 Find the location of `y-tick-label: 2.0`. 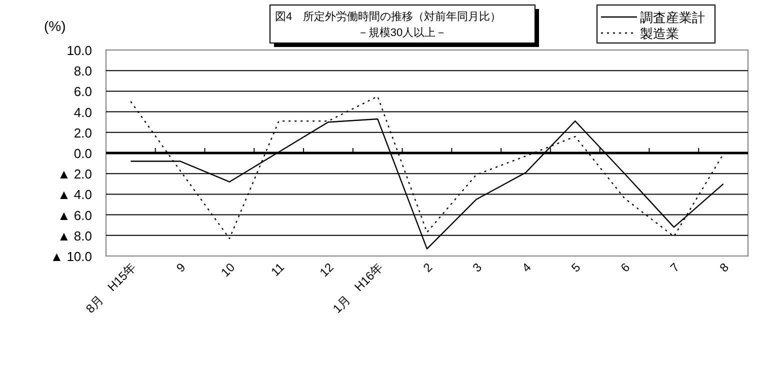

y-tick-label: 2.0 is located at coordinates (83, 132).